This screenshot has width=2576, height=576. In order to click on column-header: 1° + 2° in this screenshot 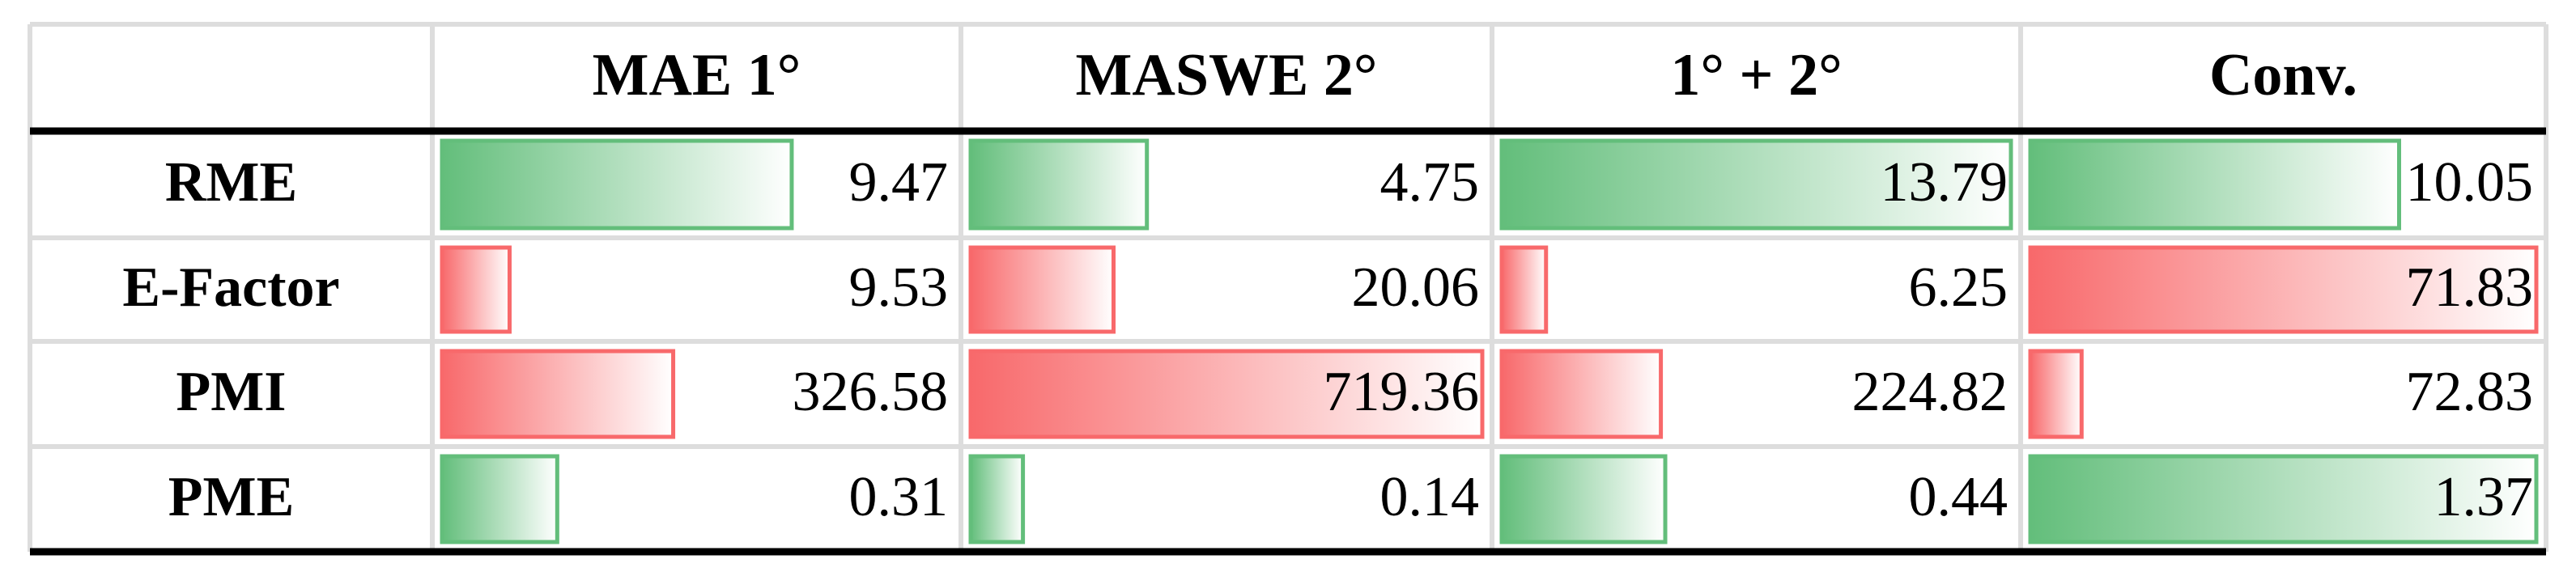, I will do `click(1756, 75)`.